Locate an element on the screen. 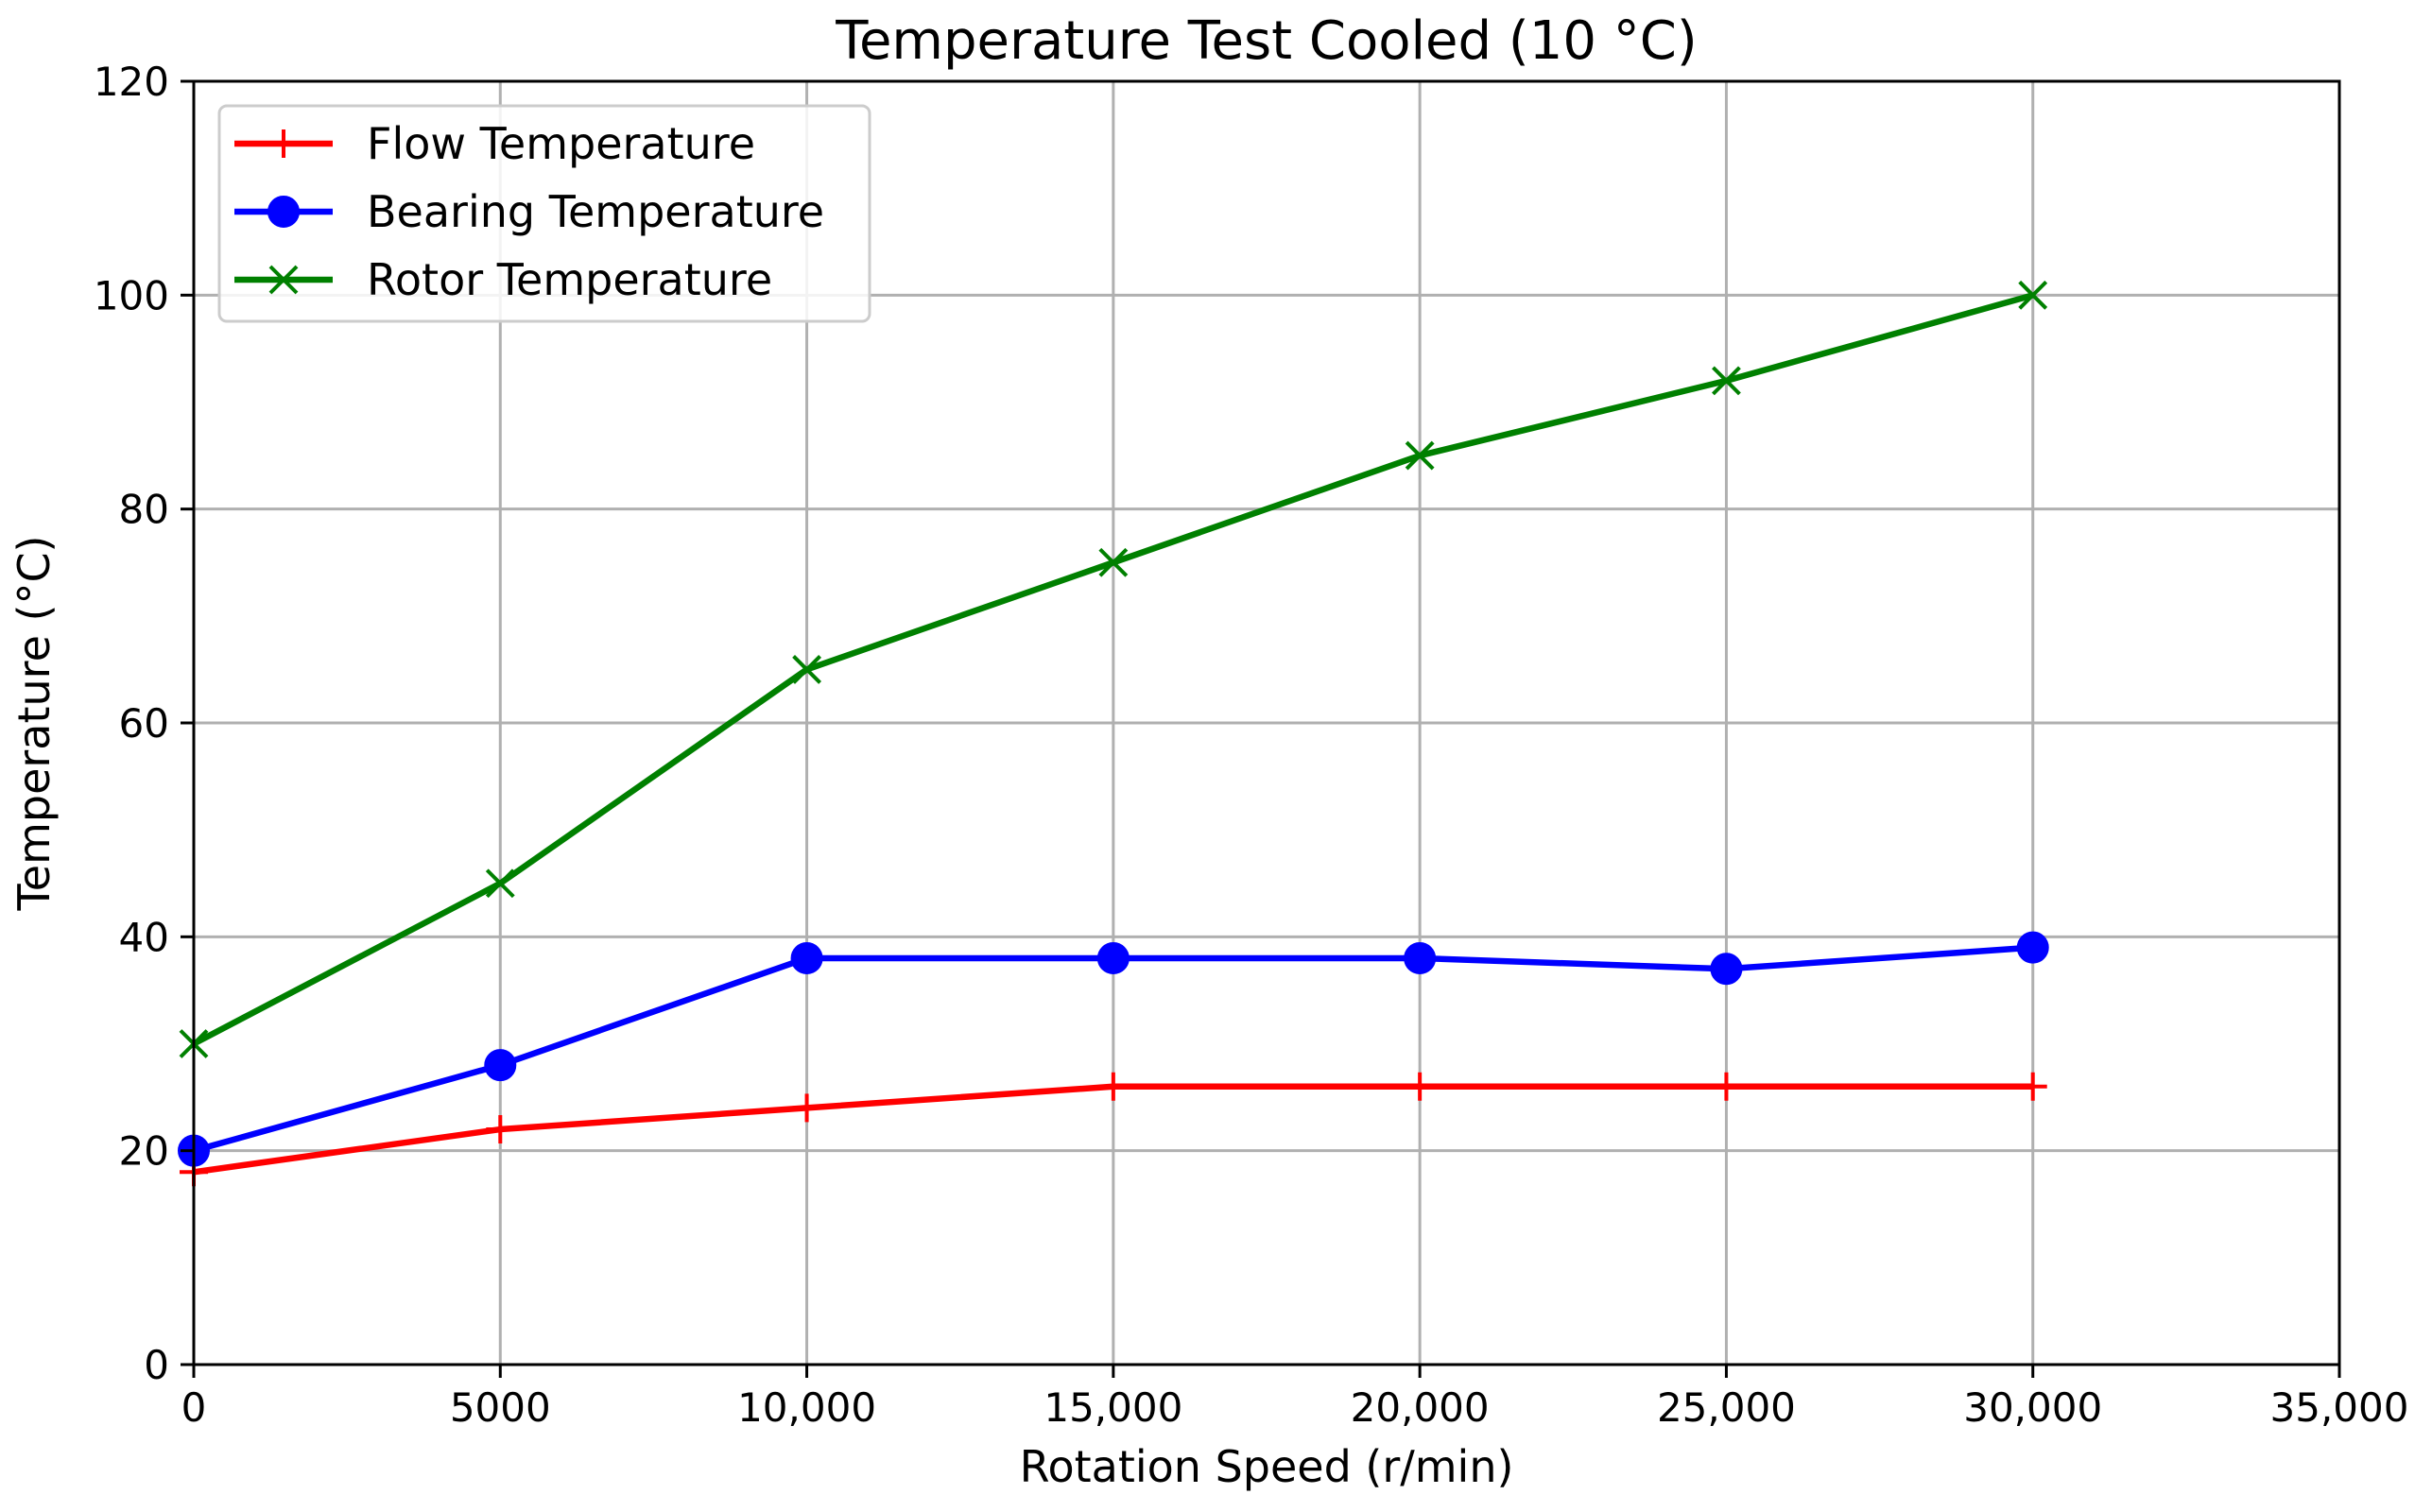  x-tick-label: 30,000 is located at coordinates (2032, 1407).